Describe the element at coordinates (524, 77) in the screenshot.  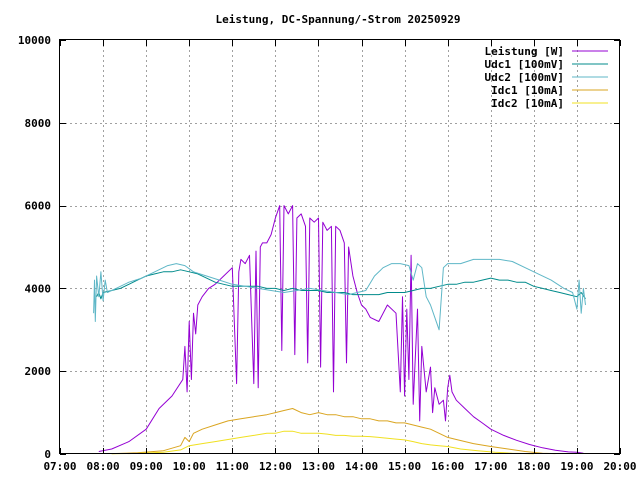
I see `legend-label: Udc2 [100mV]` at that location.